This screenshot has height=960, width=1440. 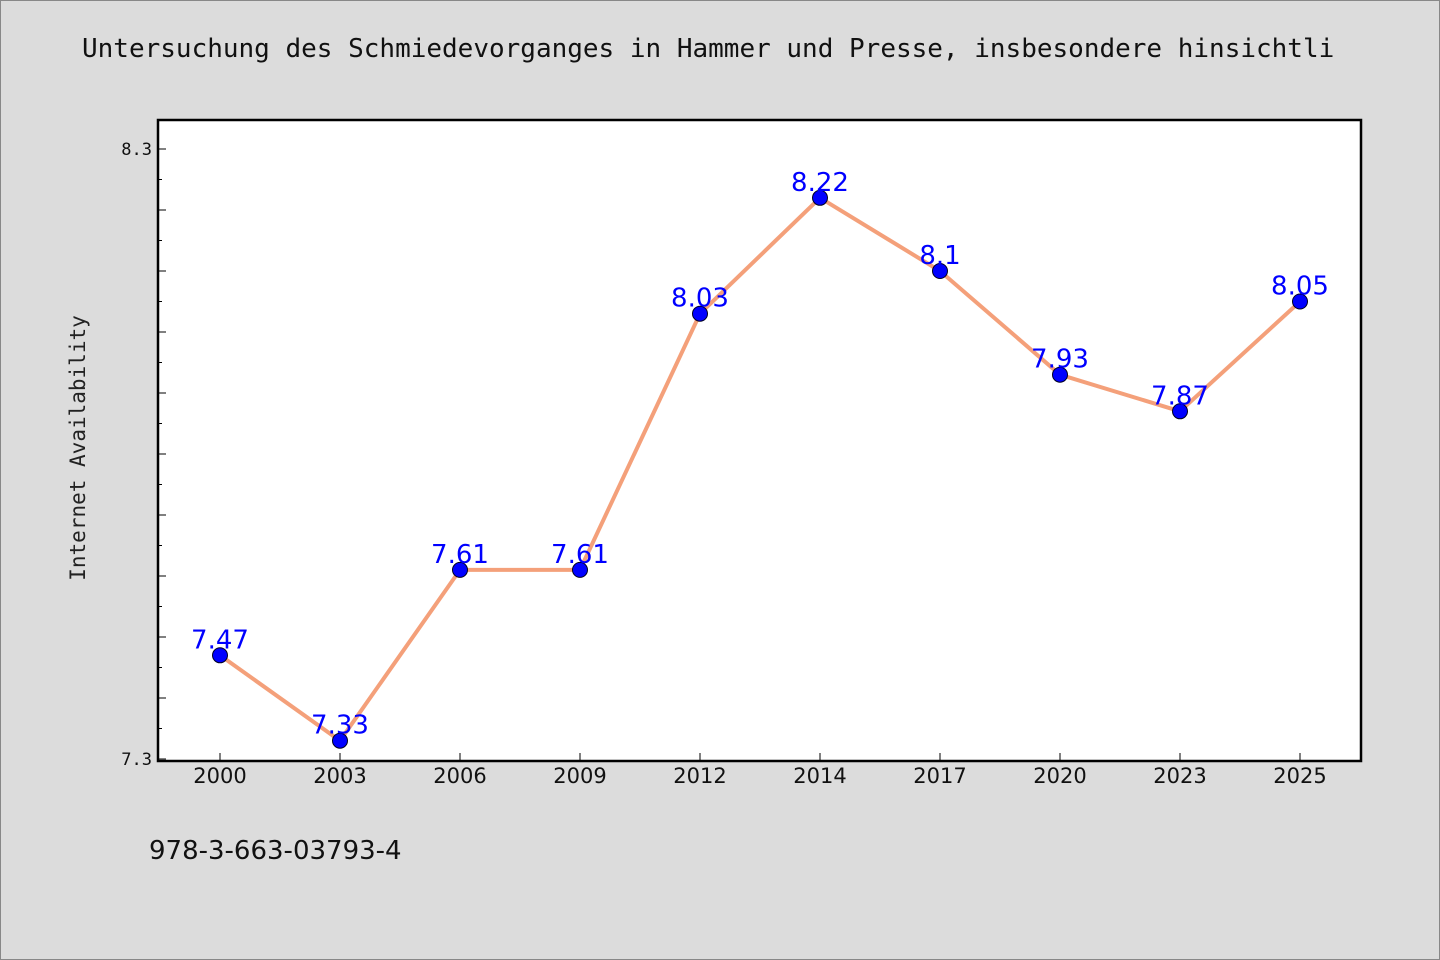 What do you see at coordinates (760, 770) in the screenshot?
I see `x-axis: 2000 2003 2006 2009 2012 2014 2017 2020 2023 2025` at bounding box center [760, 770].